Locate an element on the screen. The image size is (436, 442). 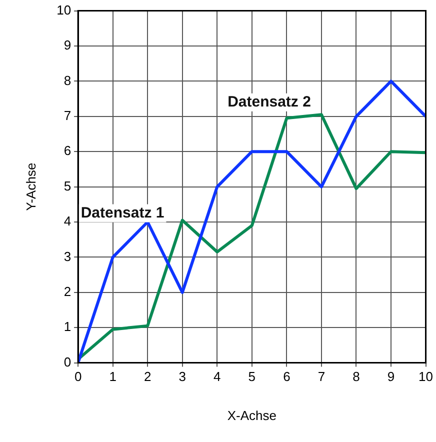
x-tick-label: 2 is located at coordinates (148, 376).